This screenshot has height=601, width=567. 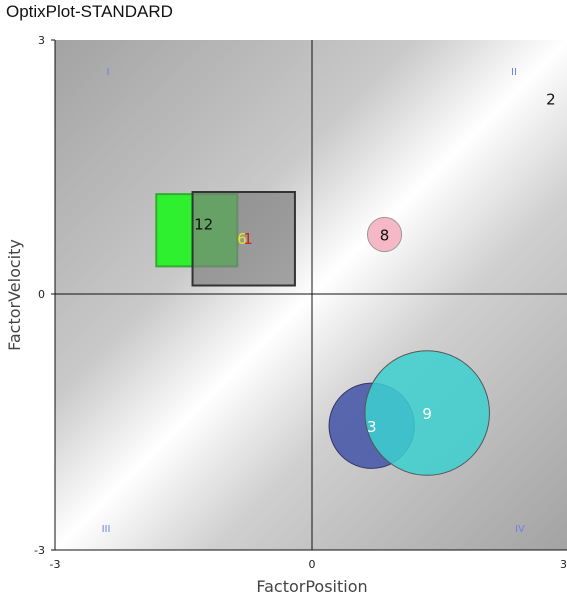 I want to click on bubble-label-2: 2, so click(x=551, y=100).